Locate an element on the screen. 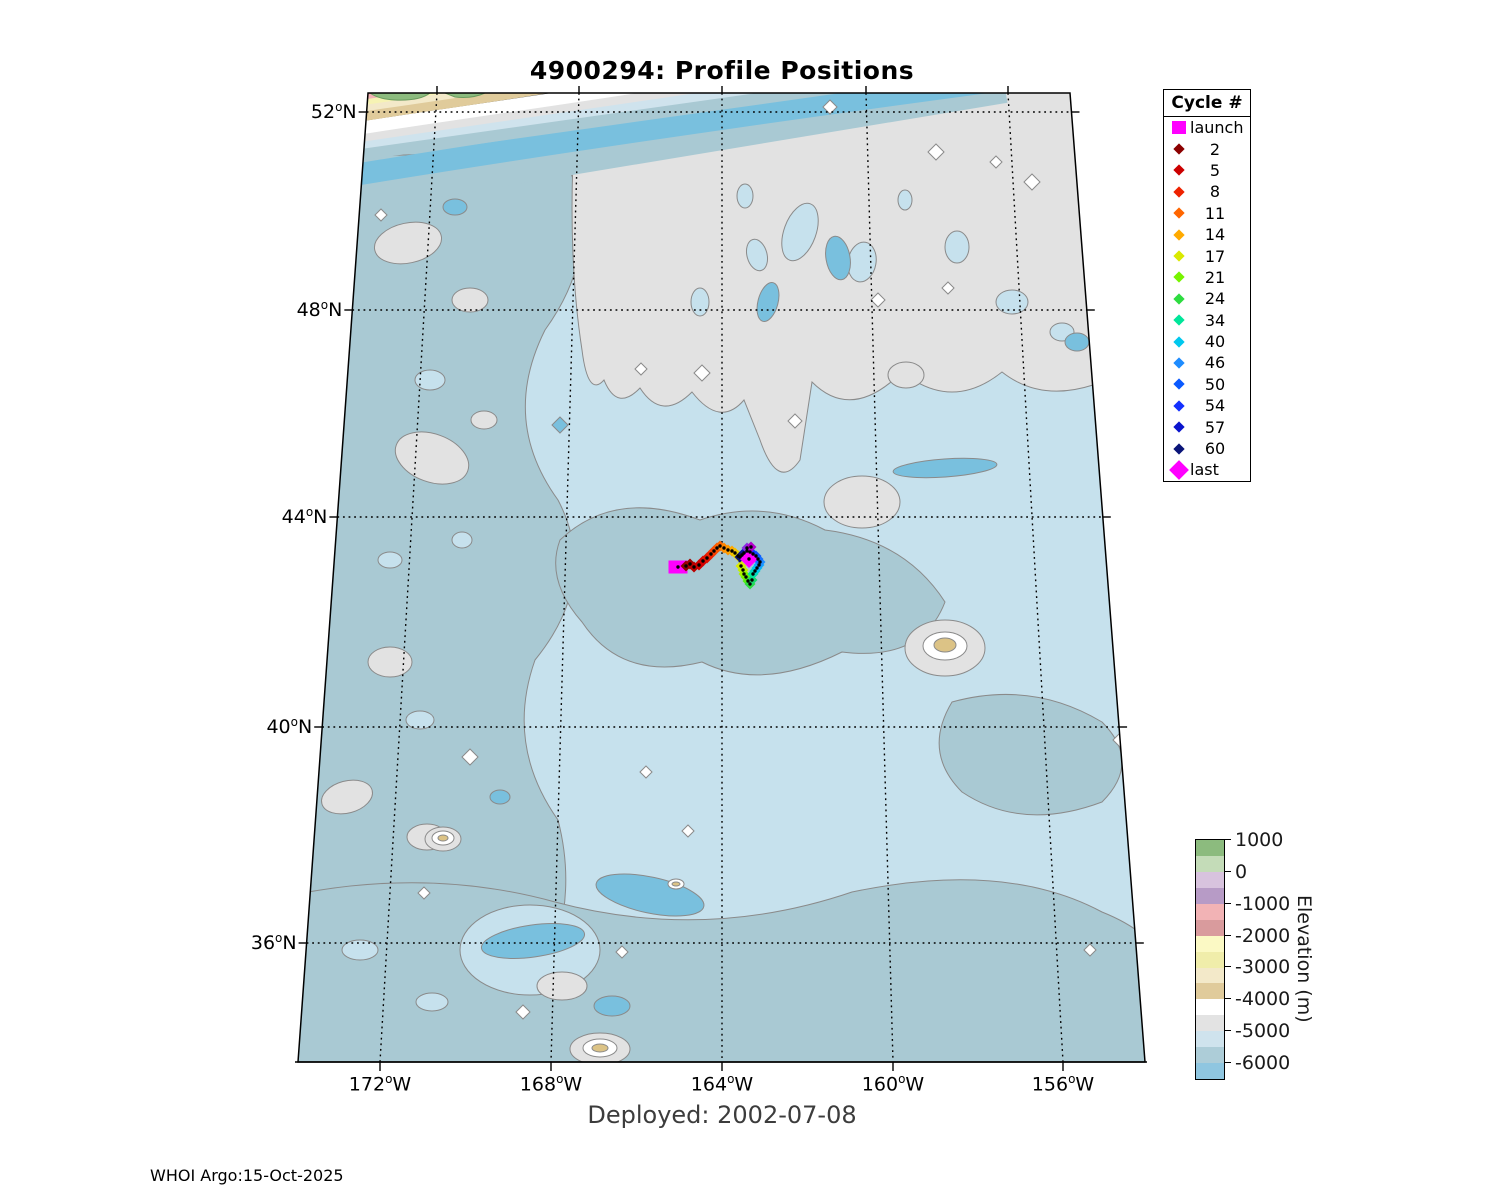 The image size is (1500, 1200). deployed-date-label: Deployed: 2002-07-08 is located at coordinates (722, 1115).